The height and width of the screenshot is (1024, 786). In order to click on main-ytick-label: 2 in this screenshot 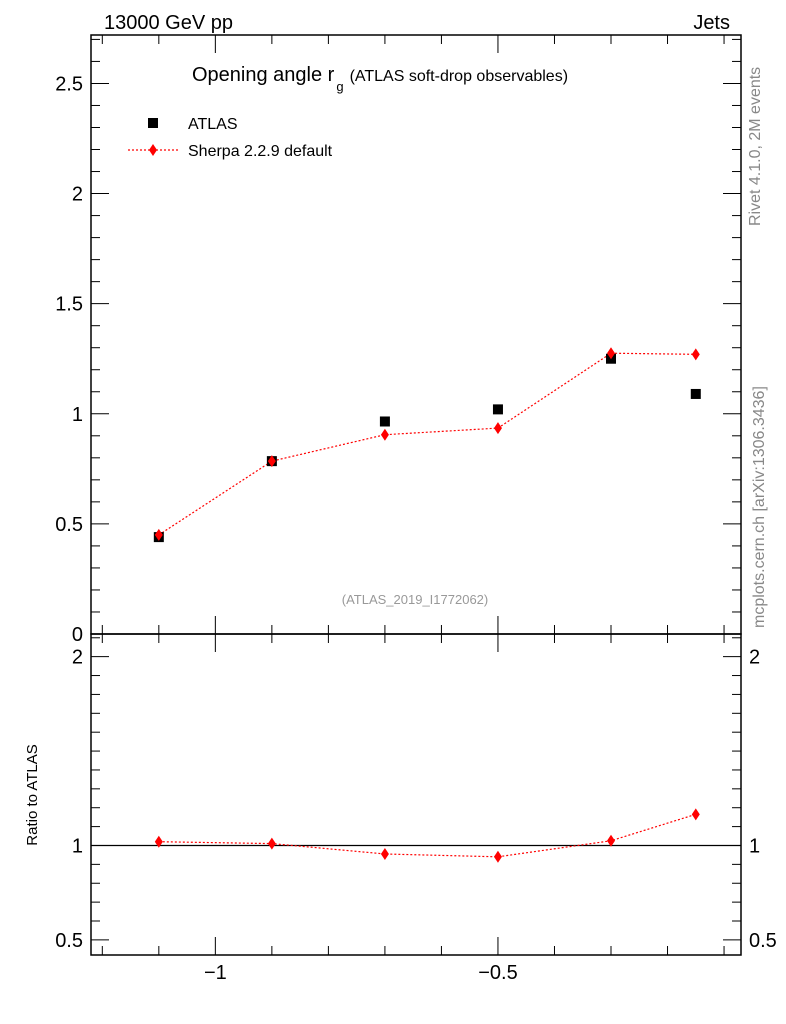, I will do `click(77, 195)`.